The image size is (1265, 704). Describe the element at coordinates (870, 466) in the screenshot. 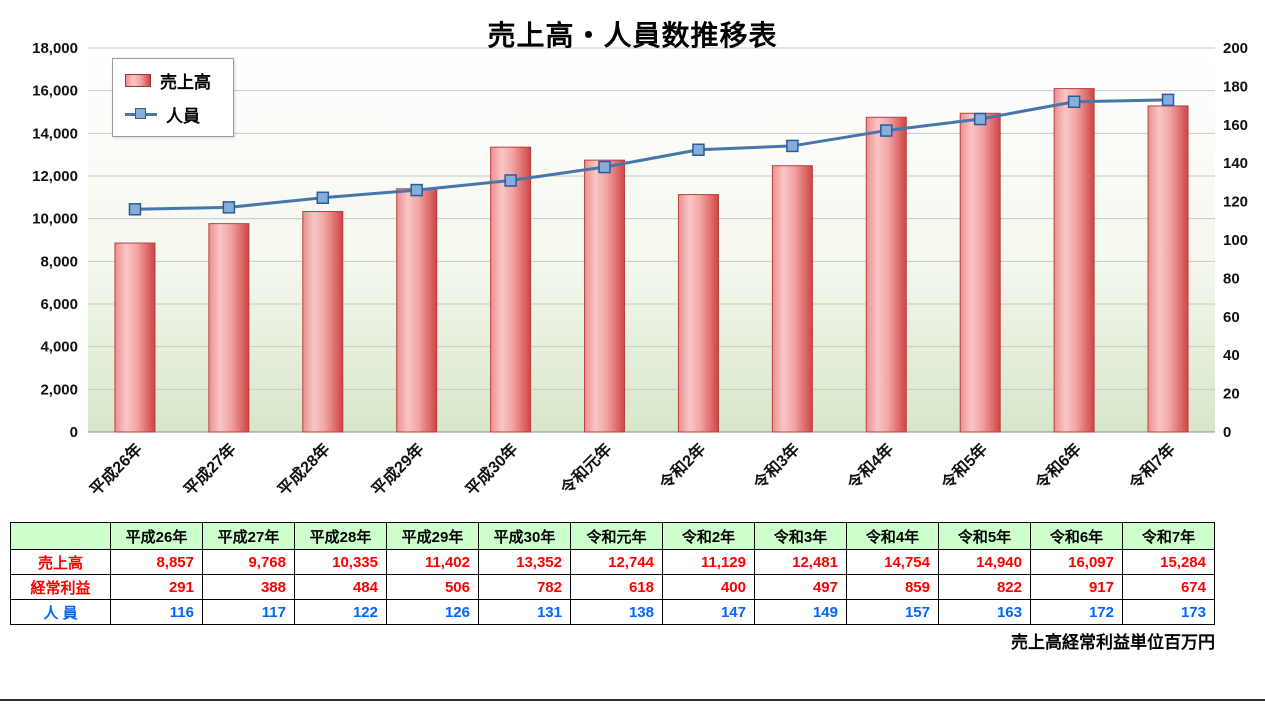

I see `x-axis-label: 令和4年` at that location.